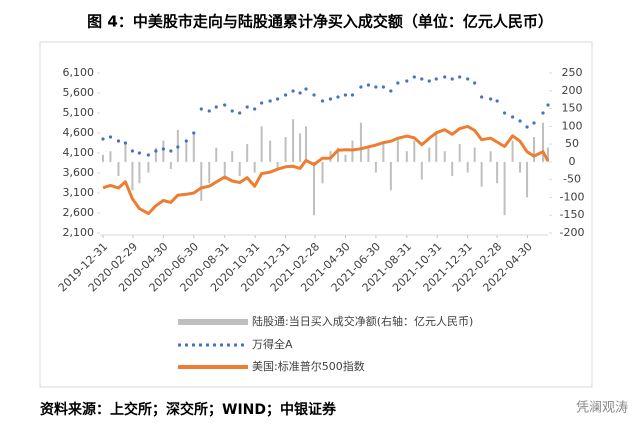 This screenshot has width=640, height=434. Describe the element at coordinates (572, 90) in the screenshot. I see `y2-tick-label: 200` at that location.